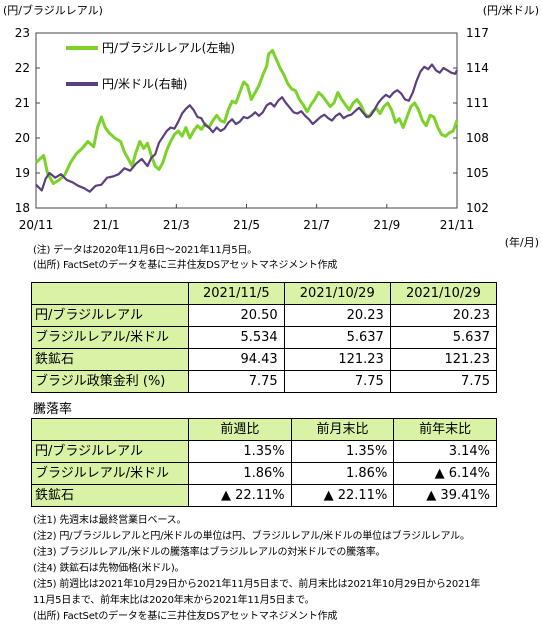  What do you see at coordinates (236, 337) in the screenshot?
I see `cell-value: 5.534` at bounding box center [236, 337].